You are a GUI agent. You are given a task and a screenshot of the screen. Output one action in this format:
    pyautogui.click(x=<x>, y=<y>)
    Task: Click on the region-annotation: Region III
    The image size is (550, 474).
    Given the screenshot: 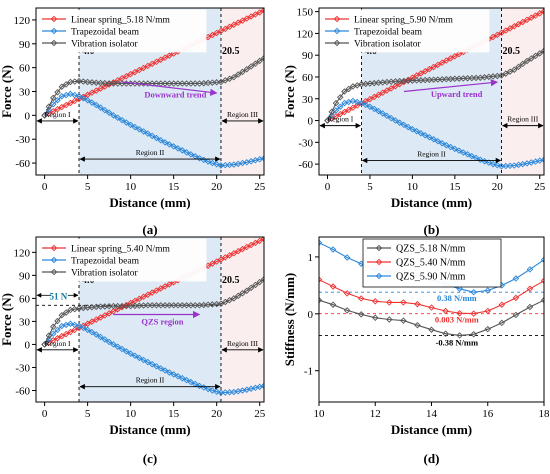 What is the action you would take?
    pyautogui.click(x=242, y=346)
    